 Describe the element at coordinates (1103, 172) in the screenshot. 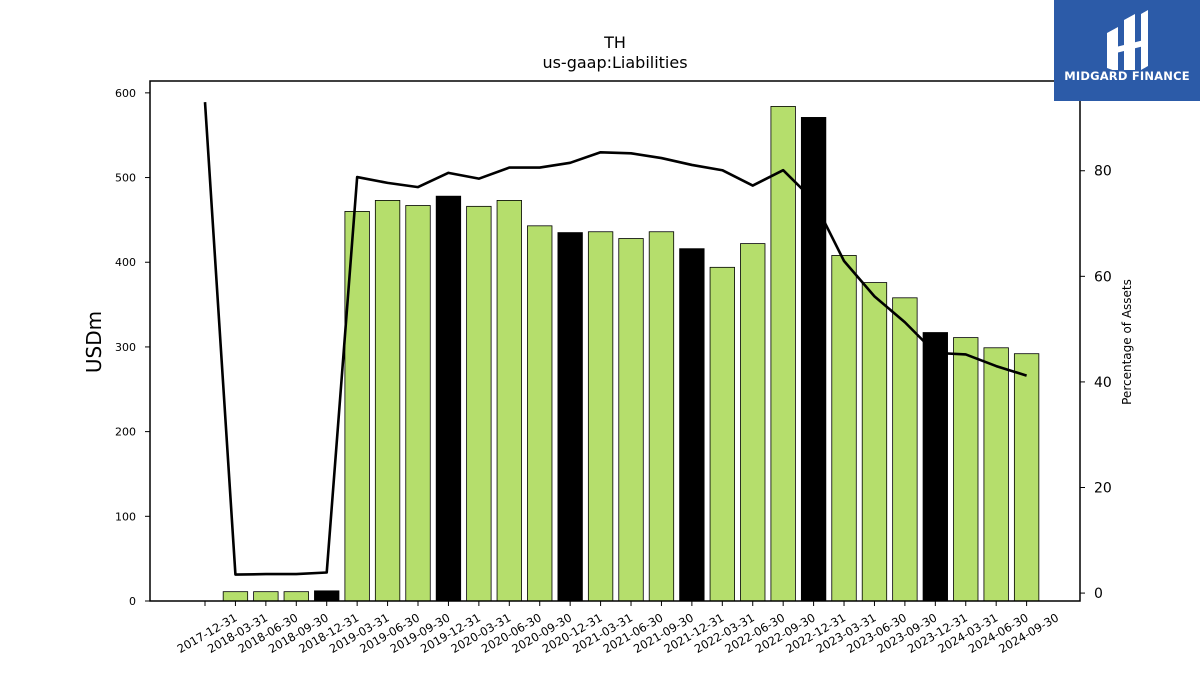

I see `y2-tick-label: 80` at that location.